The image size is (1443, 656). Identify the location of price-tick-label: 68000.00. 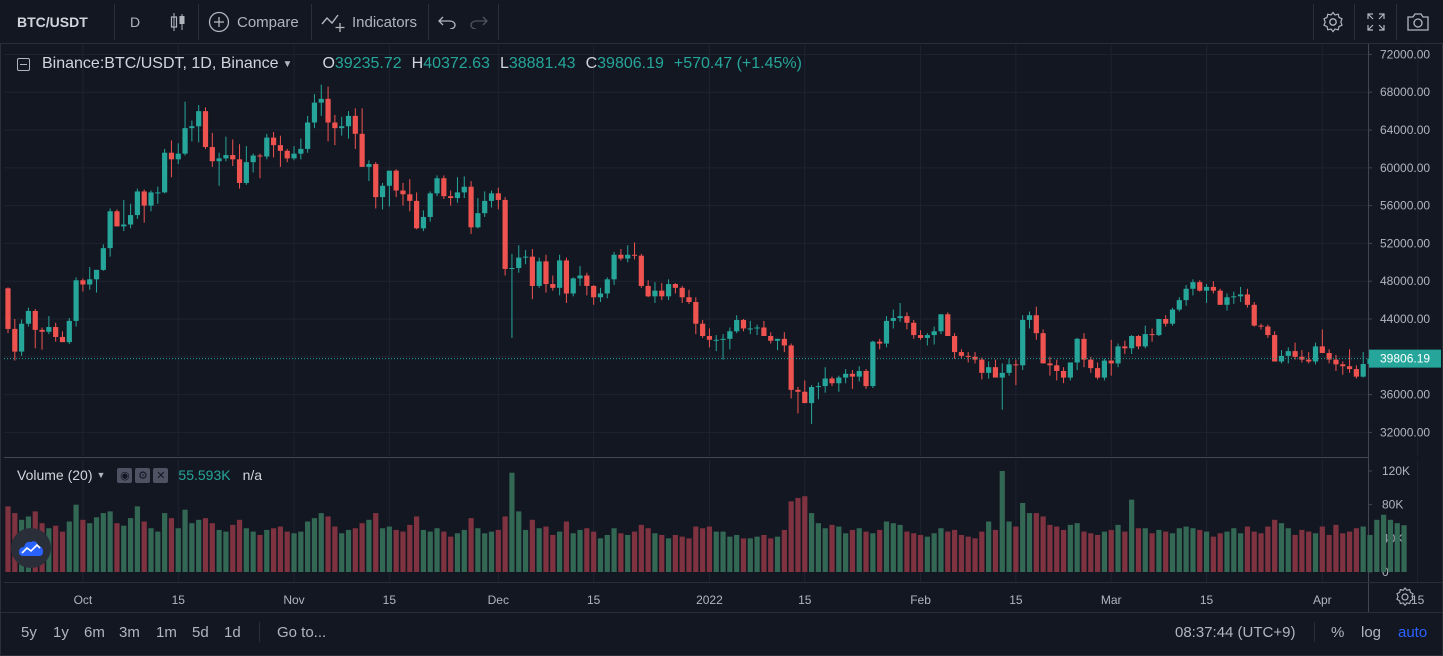
(1405, 92).